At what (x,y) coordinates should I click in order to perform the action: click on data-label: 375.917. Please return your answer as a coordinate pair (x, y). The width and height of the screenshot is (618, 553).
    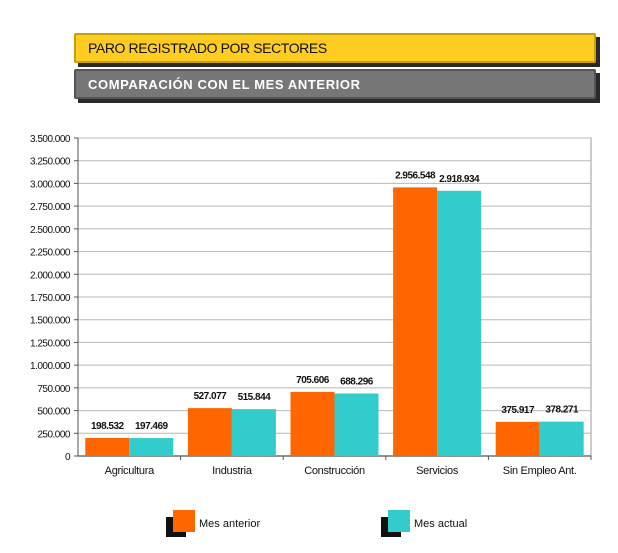
    Looking at the image, I should click on (518, 410).